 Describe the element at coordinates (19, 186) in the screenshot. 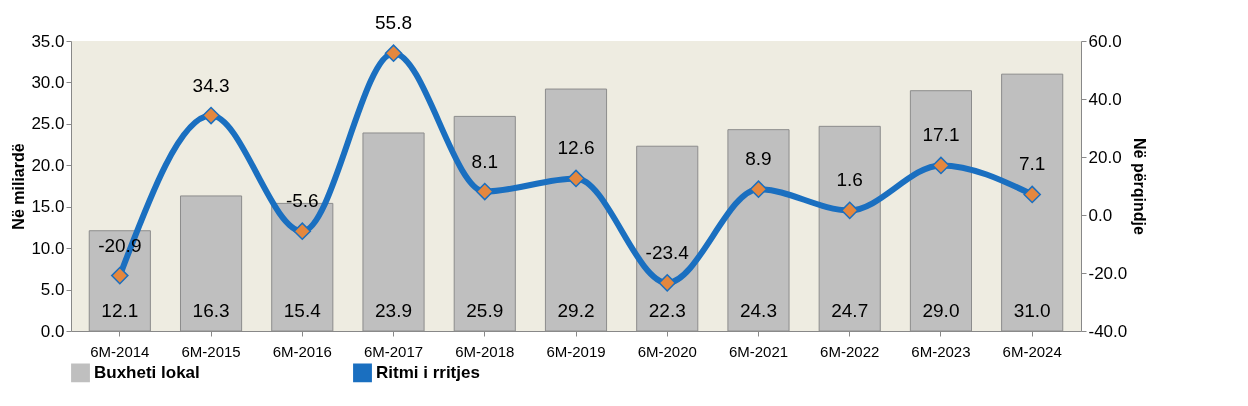

I see `y-axis-title: Në miliardë` at that location.